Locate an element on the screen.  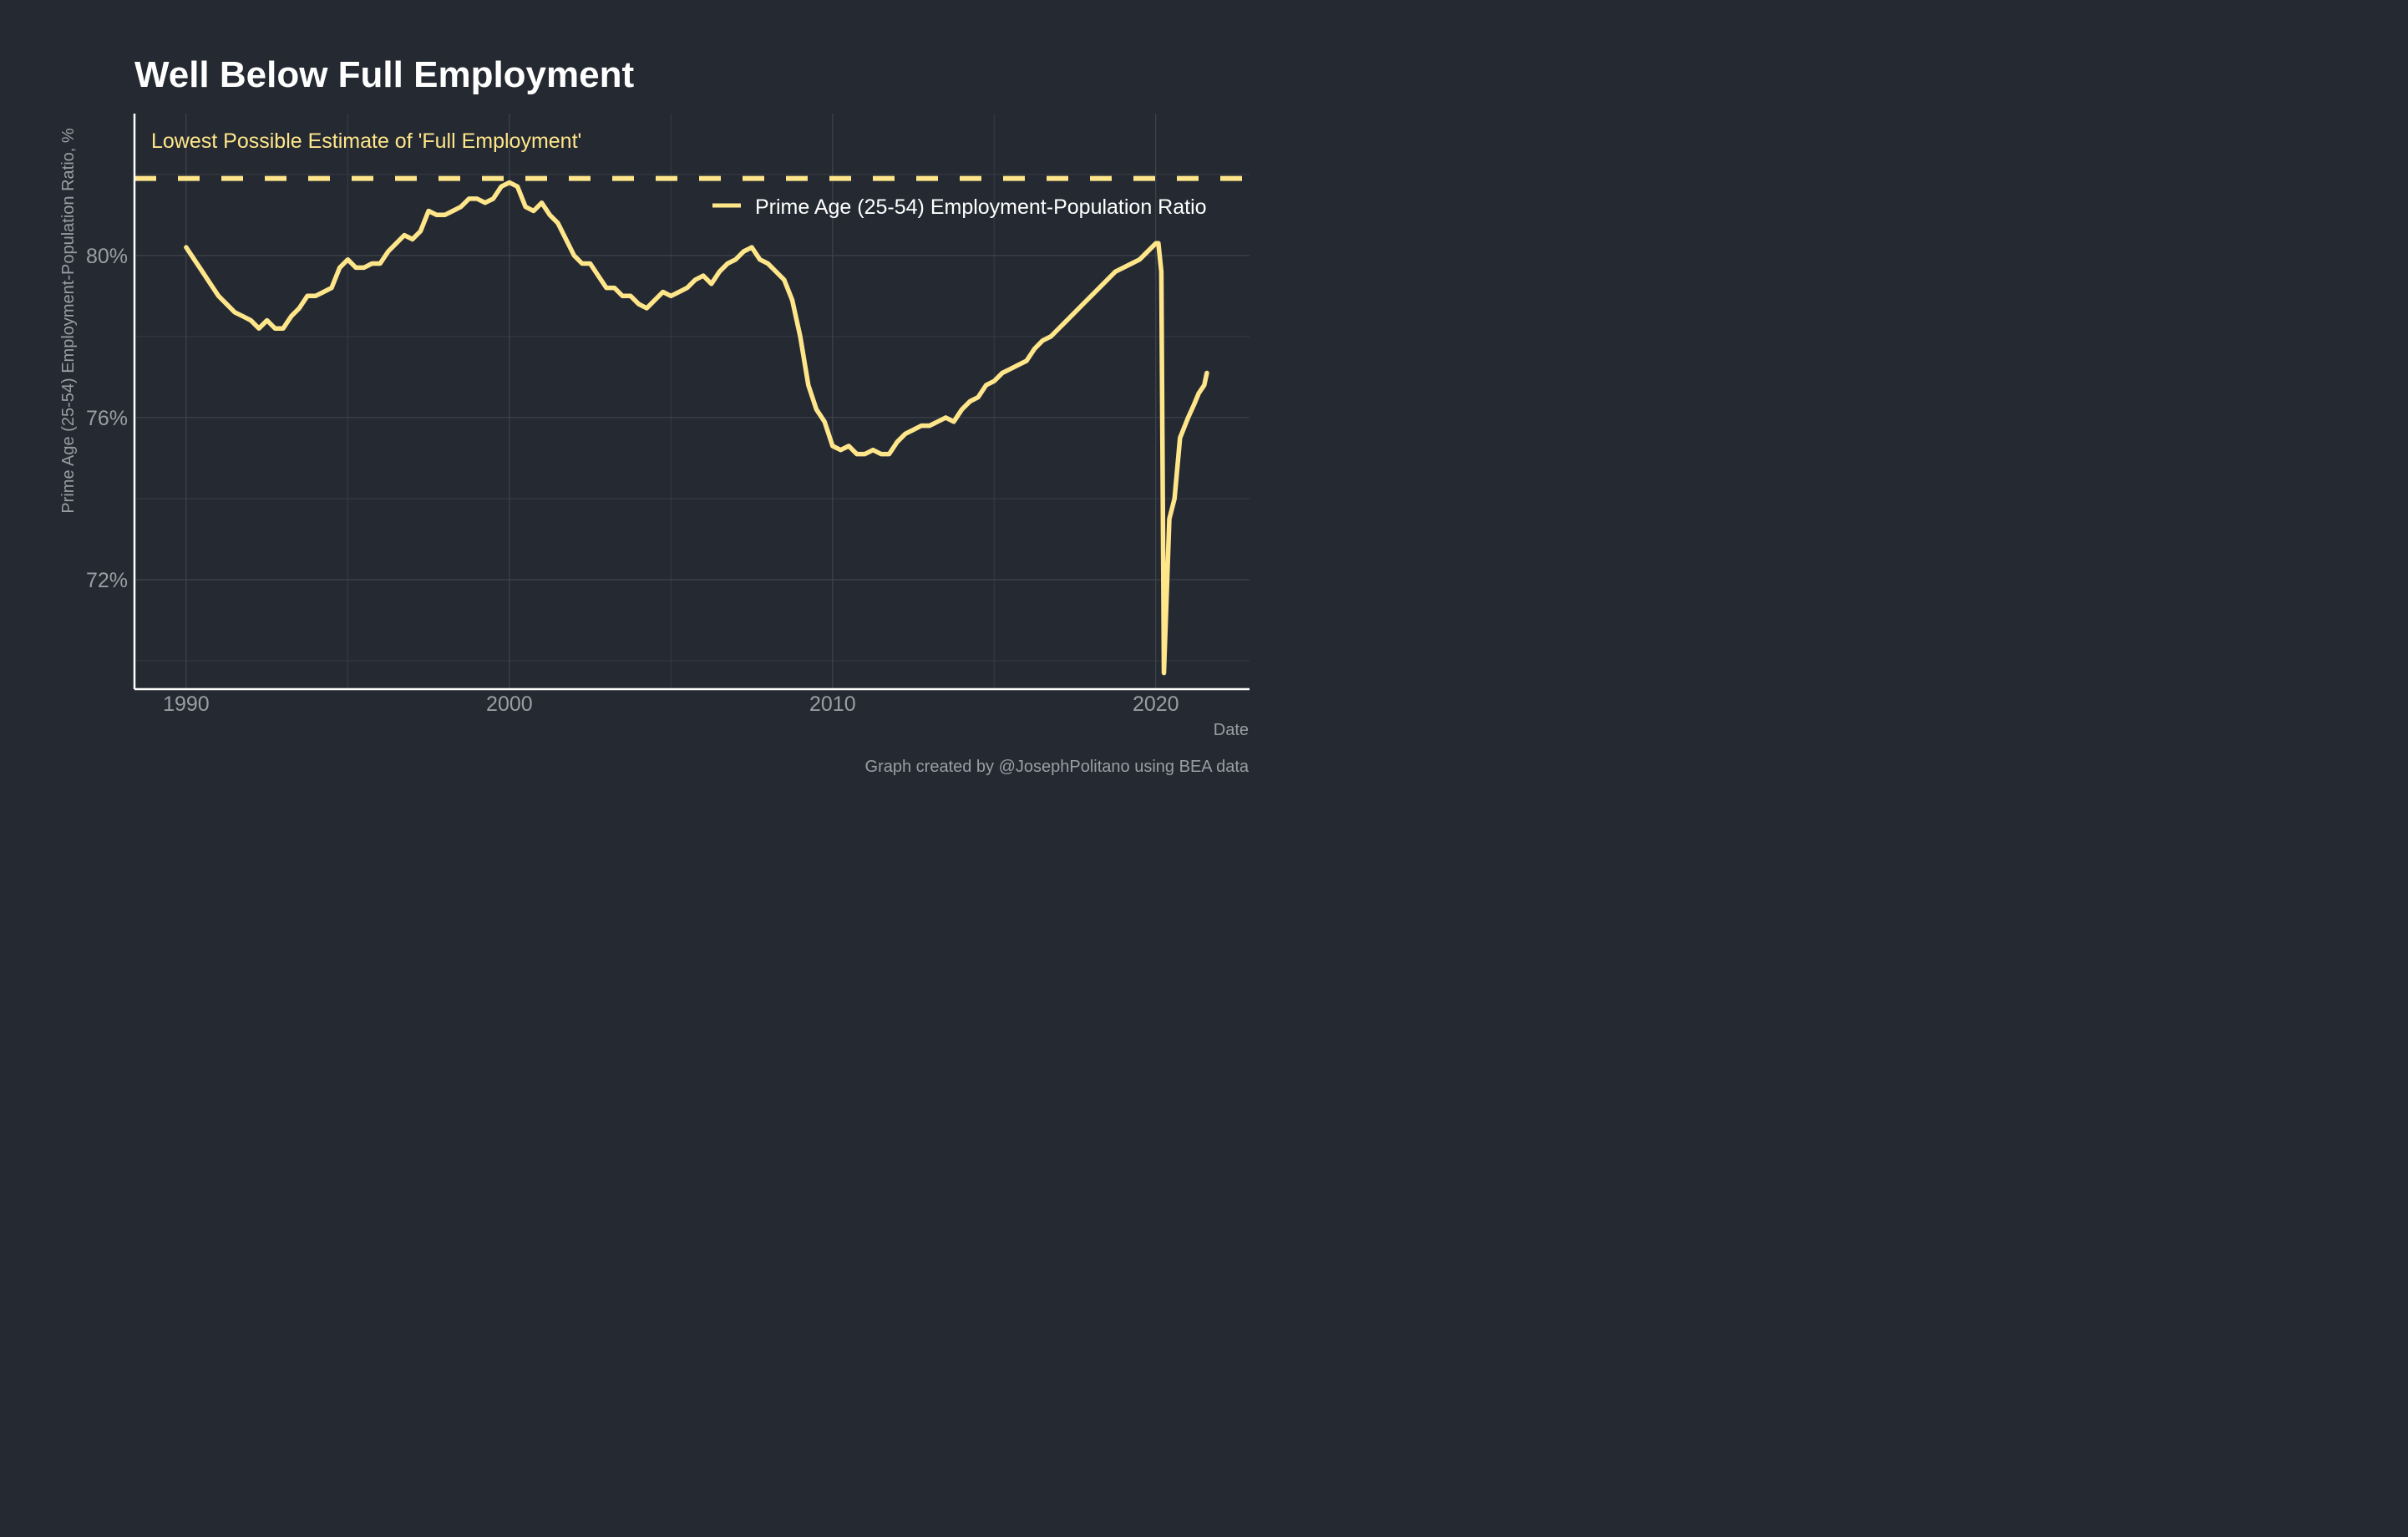
series-layer is located at coordinates (696, 428).